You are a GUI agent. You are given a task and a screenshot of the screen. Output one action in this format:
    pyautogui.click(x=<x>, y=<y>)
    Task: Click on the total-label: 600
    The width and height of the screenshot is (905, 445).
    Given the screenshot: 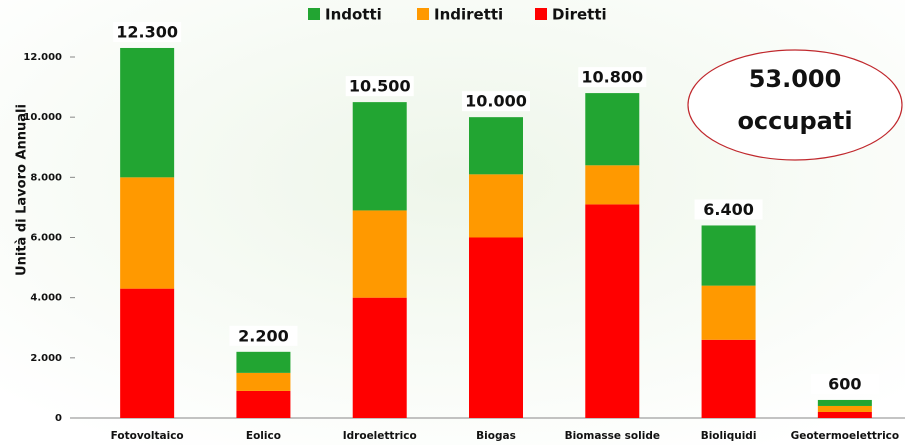 What is the action you would take?
    pyautogui.click(x=844, y=383)
    